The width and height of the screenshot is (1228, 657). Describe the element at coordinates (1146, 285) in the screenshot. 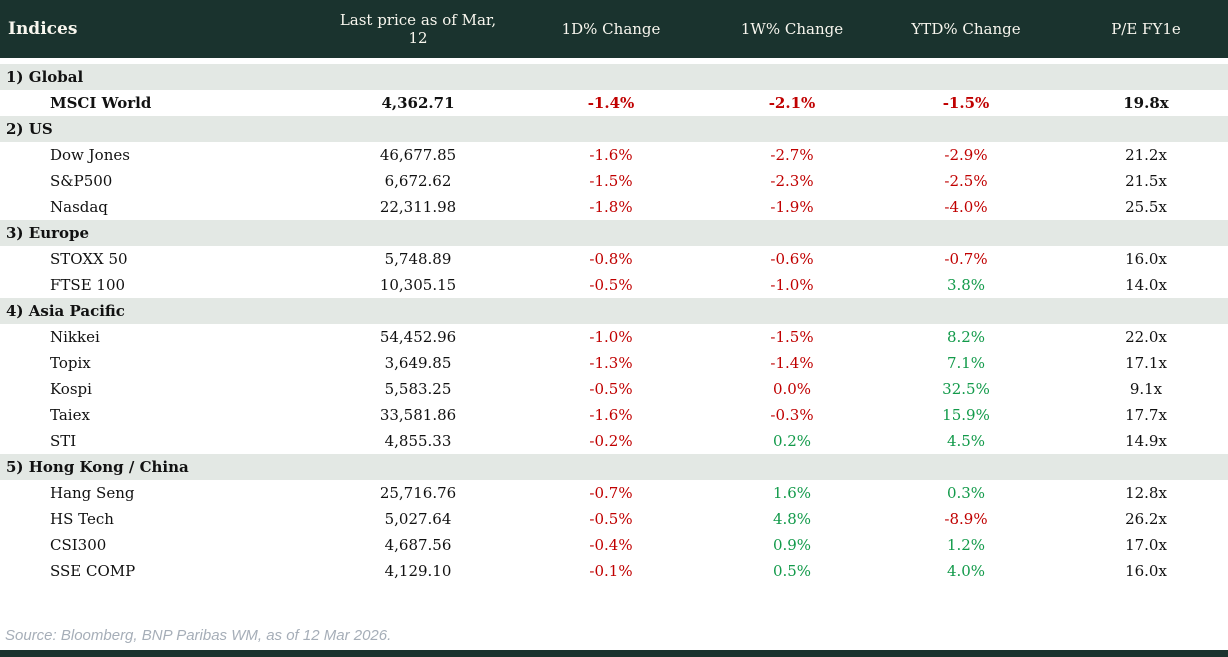

I see `pe-ratio: 14.0x` at that location.